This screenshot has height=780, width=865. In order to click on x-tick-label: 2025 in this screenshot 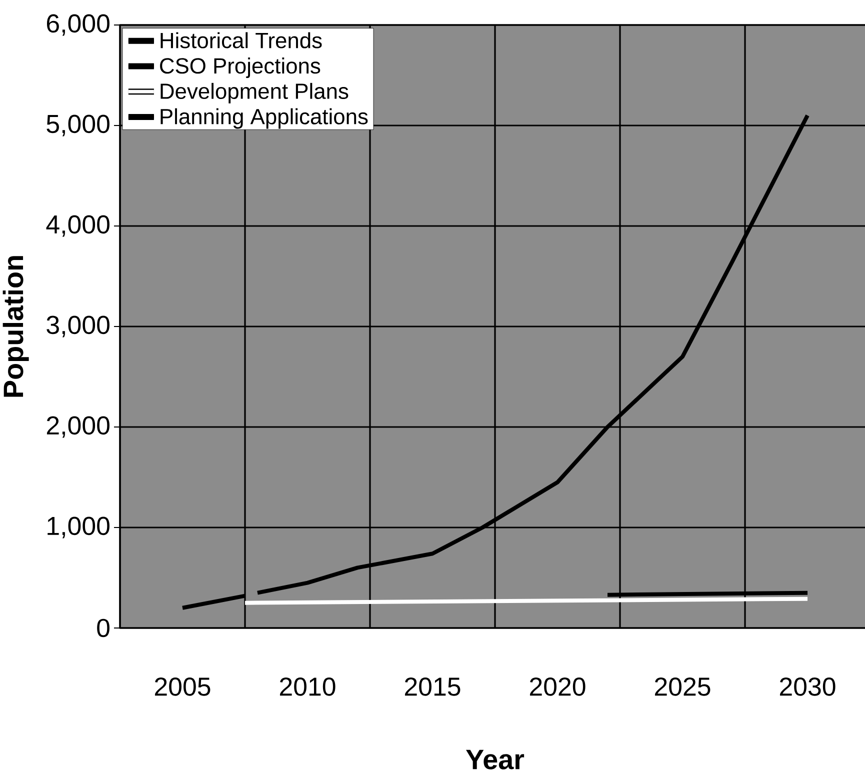, I will do `click(682, 687)`.